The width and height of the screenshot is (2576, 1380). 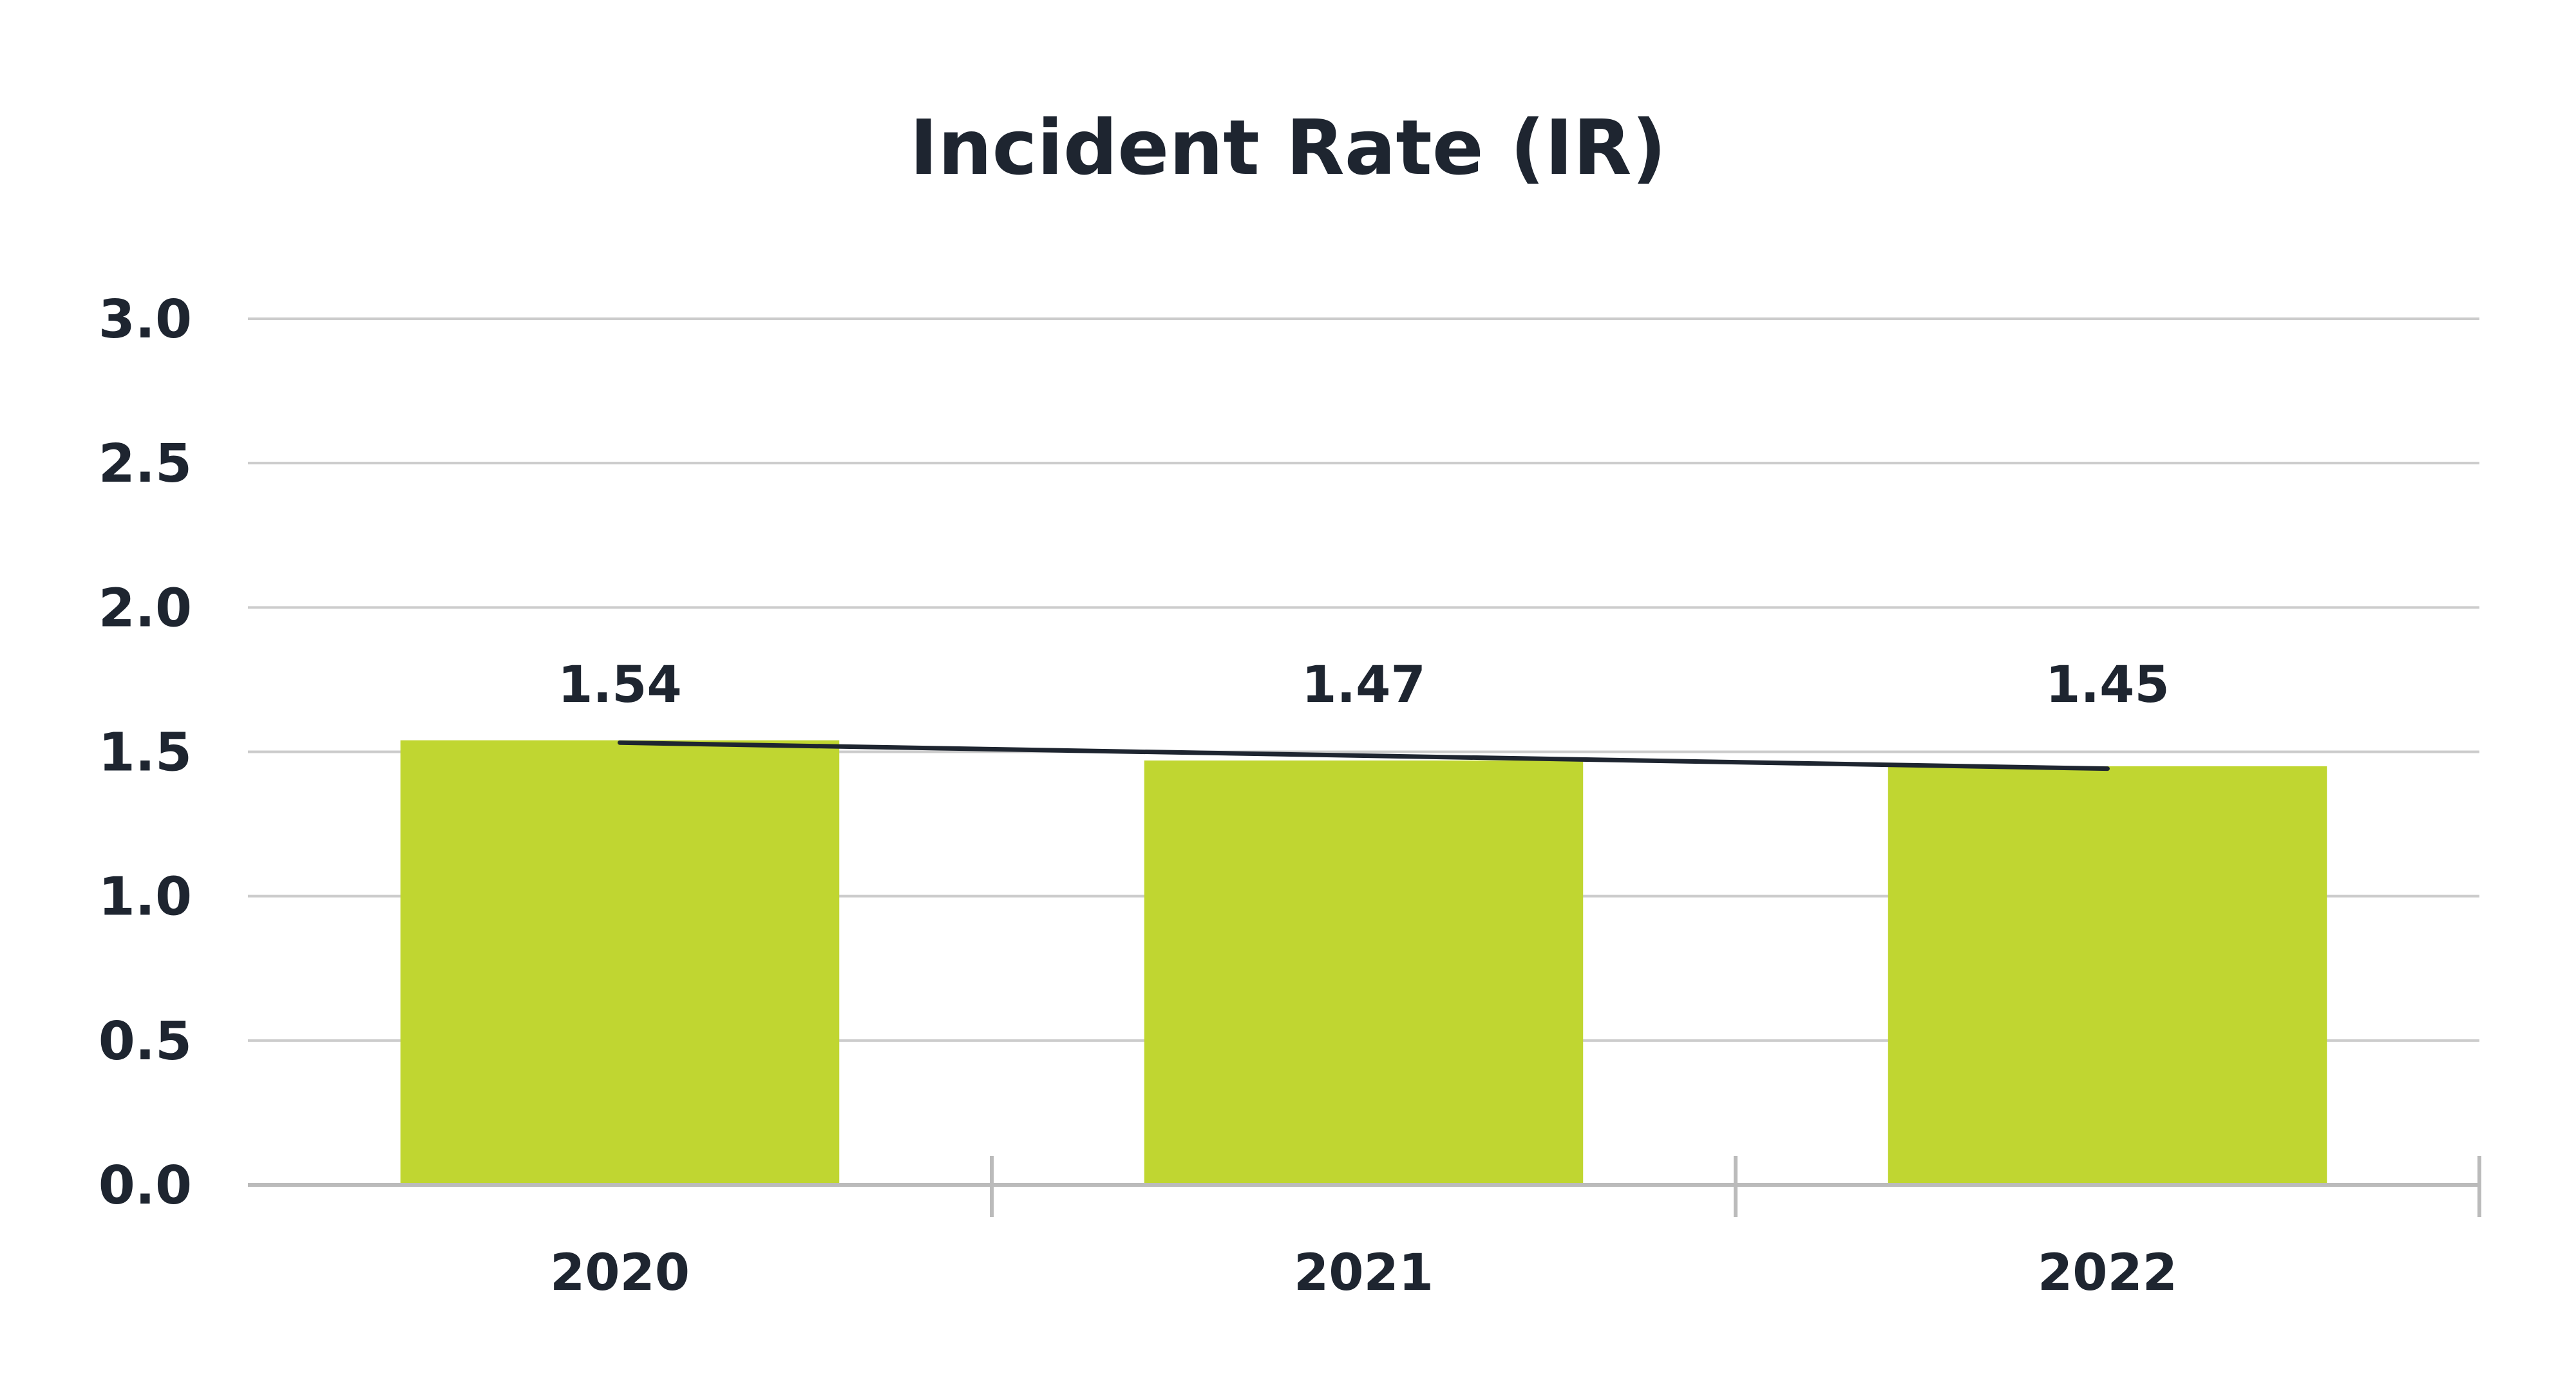 I want to click on y-tick-label: 3.0, so click(x=145, y=320).